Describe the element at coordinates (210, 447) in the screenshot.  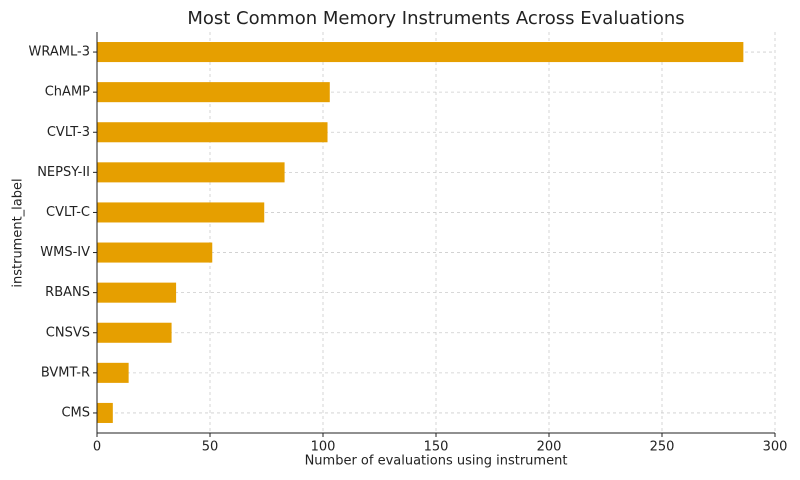
I see `x-tick-label: 50` at that location.